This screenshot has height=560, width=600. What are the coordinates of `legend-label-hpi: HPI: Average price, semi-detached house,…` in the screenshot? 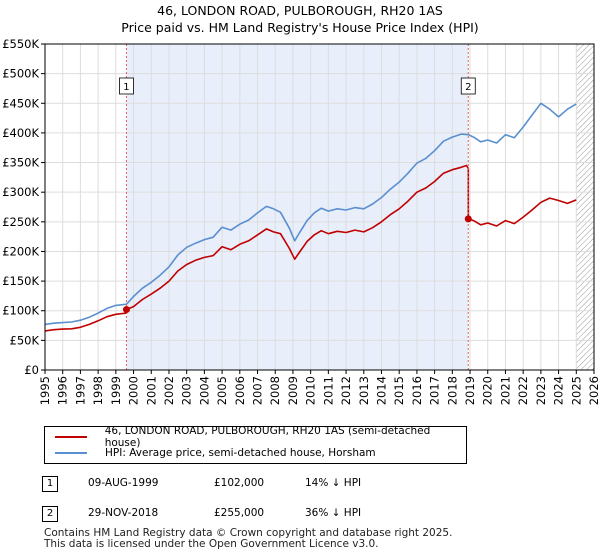 It's located at (240, 453).